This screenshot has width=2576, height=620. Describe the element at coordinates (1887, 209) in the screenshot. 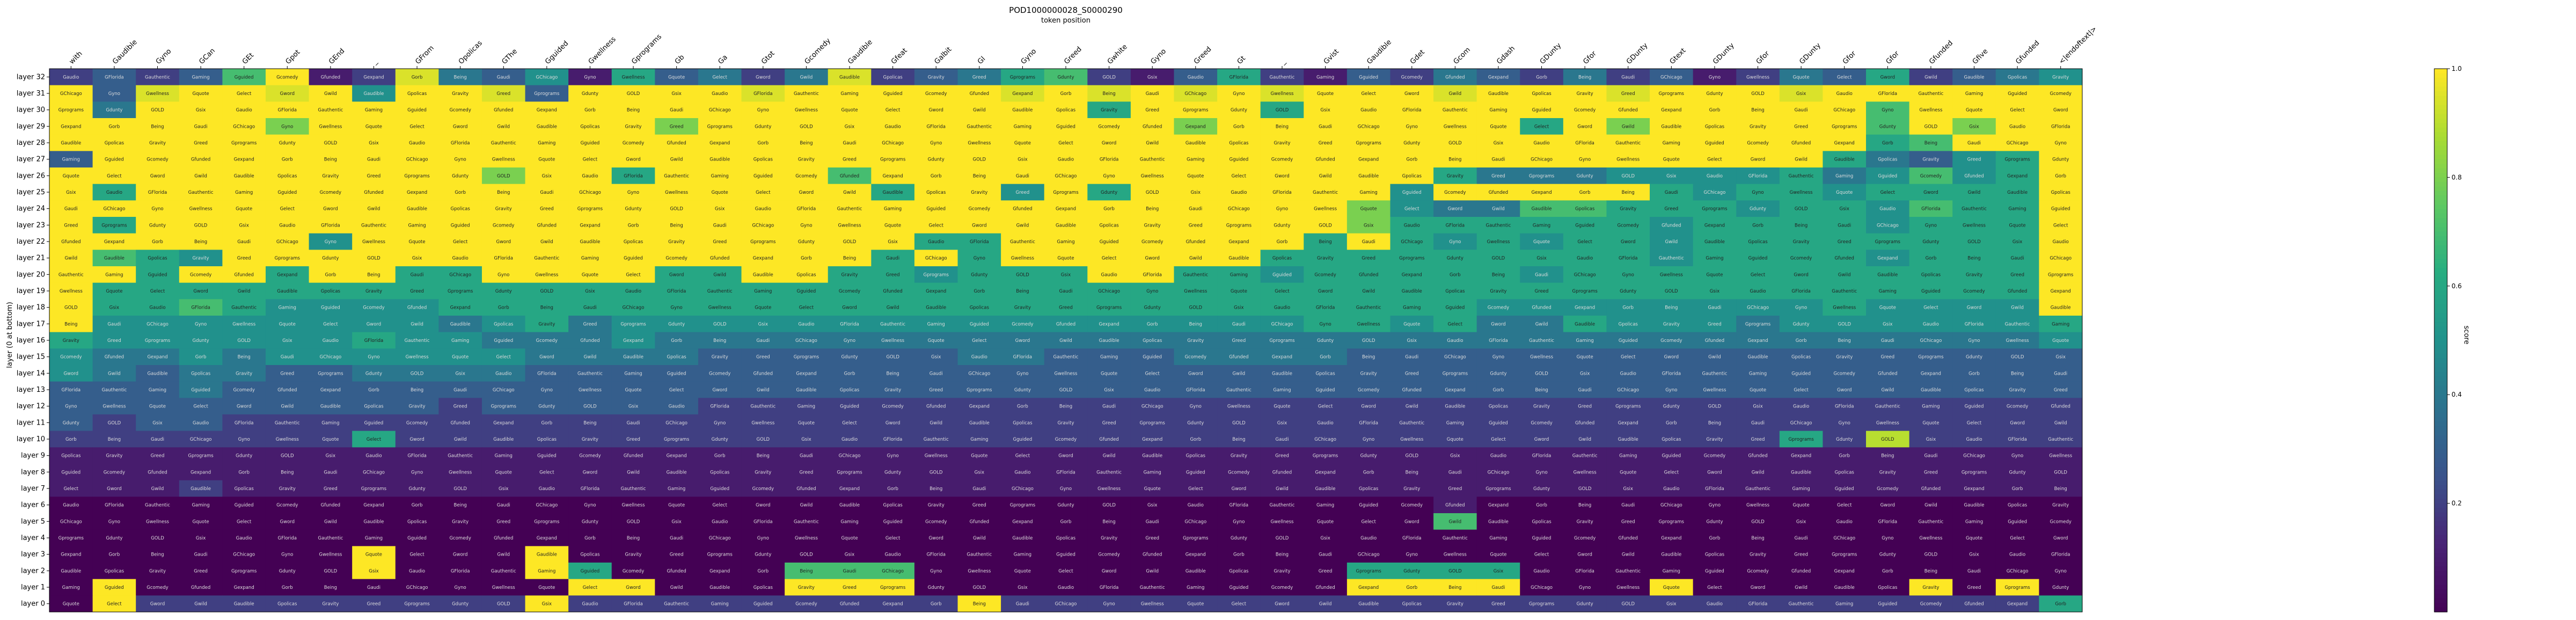

I see `cell-label: Gaudio` at that location.